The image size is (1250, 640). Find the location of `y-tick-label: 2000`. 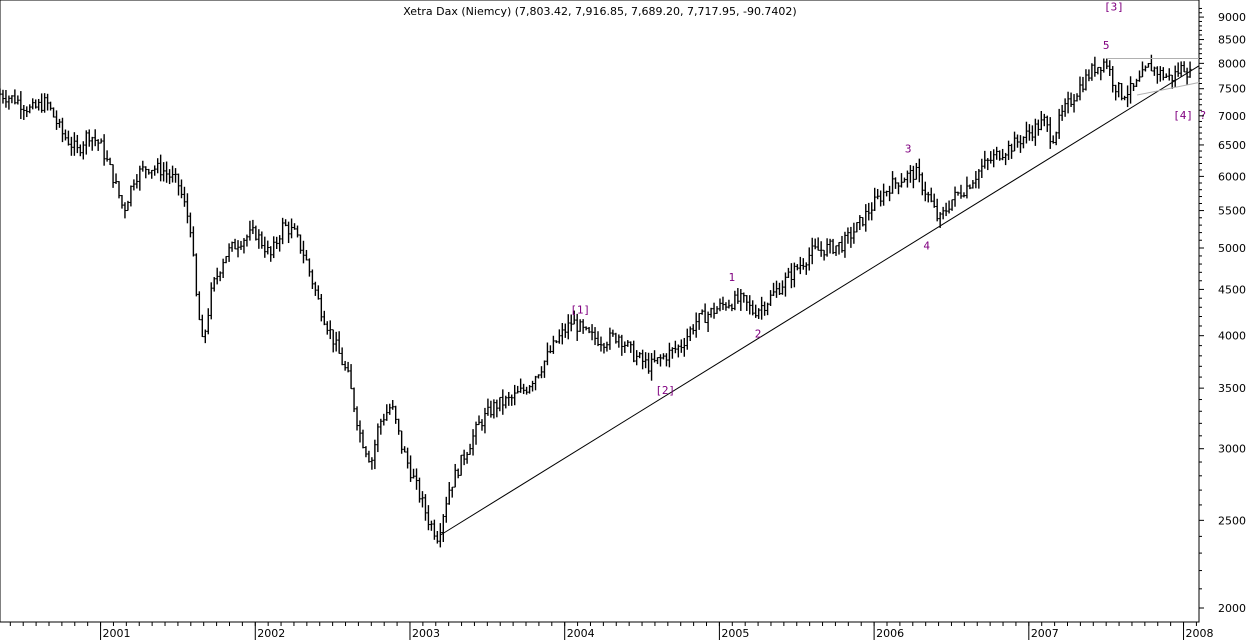

y-tick-label: 2000 is located at coordinates (1232, 608).